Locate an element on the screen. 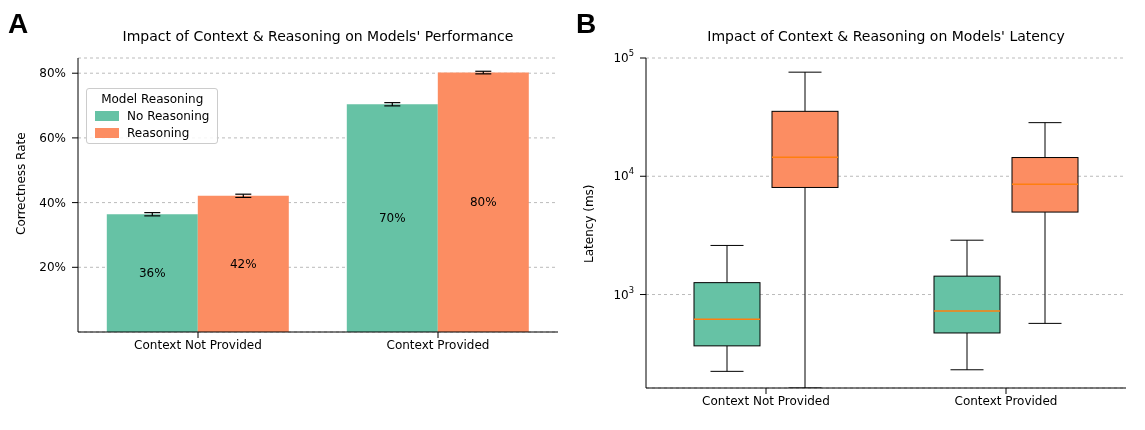 This screenshot has width=1145, height=430. y-tick-label: 10$^{3}$ is located at coordinates (623, 293).